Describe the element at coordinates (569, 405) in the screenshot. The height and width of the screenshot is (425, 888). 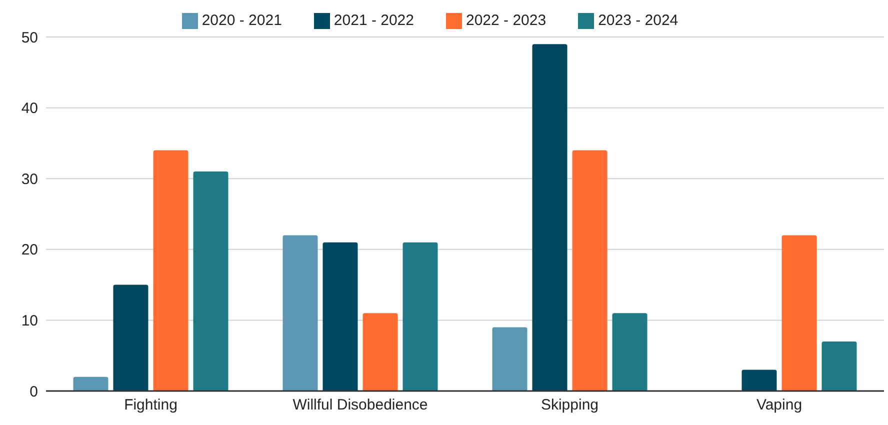
I see `x-tick-label: Skipping` at that location.